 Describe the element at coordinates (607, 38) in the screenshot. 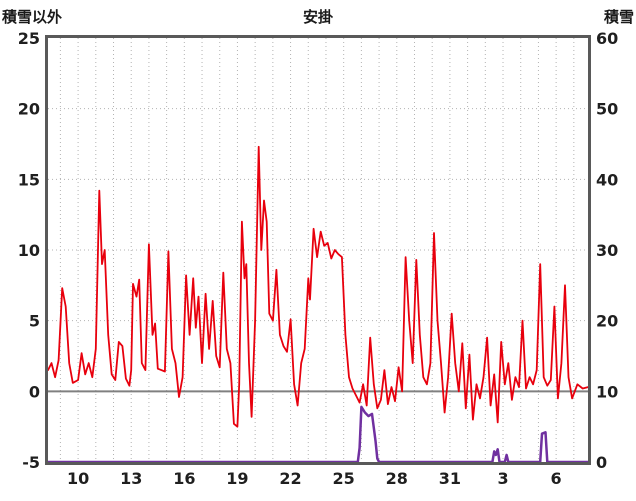

I see `right-tick-label: 60` at that location.